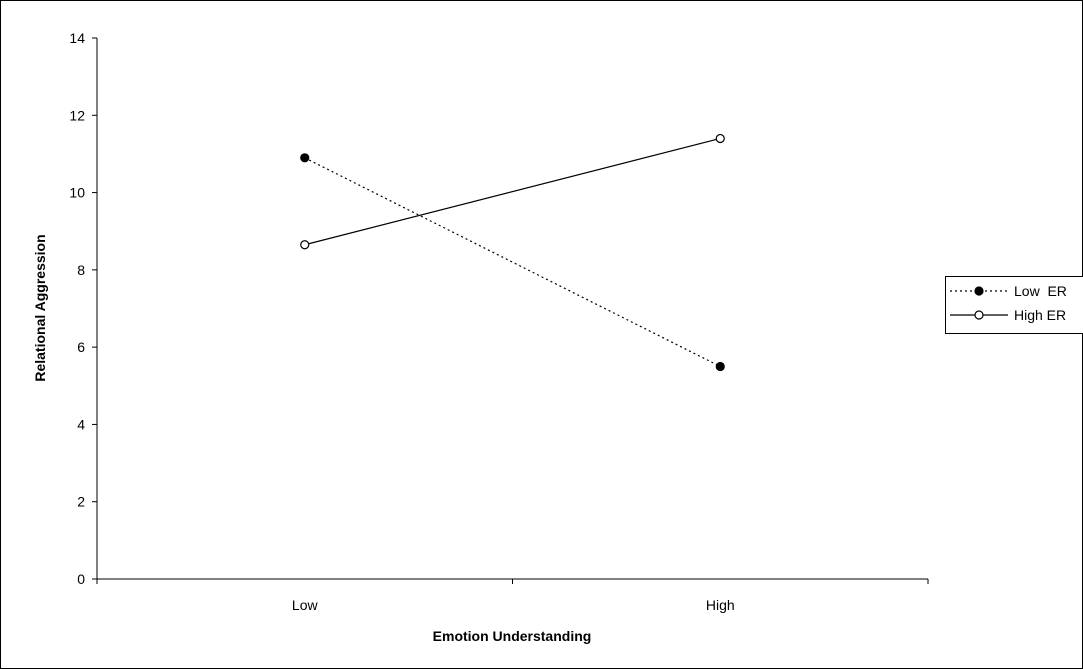 Image resolution: width=1083 pixels, height=669 pixels. What do you see at coordinates (1008, 303) in the screenshot?
I see `legend-items: Low ER High ER` at bounding box center [1008, 303].